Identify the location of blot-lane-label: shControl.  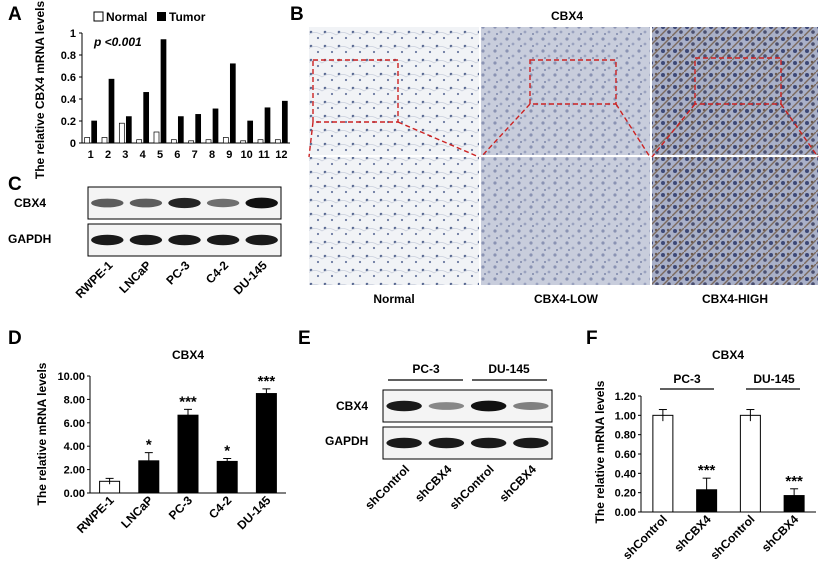
(472, 487).